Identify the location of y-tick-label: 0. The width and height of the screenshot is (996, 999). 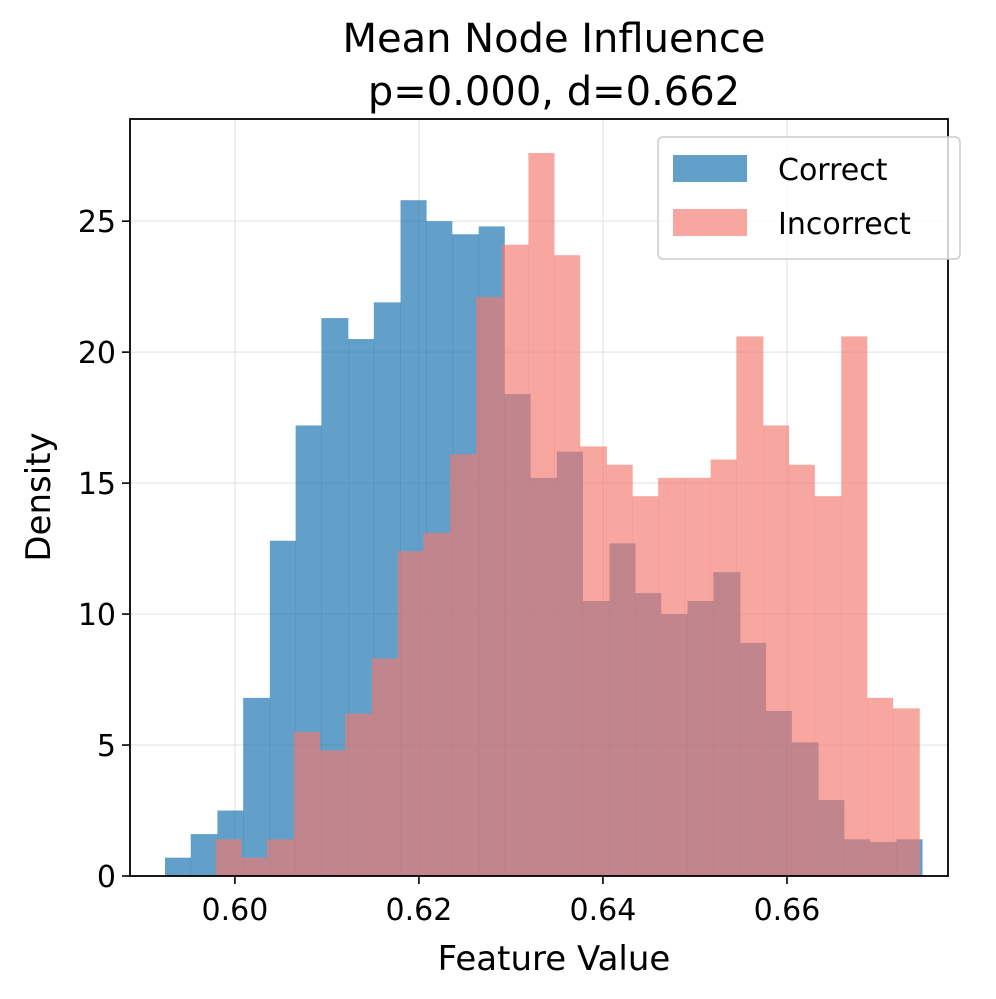
(106, 877).